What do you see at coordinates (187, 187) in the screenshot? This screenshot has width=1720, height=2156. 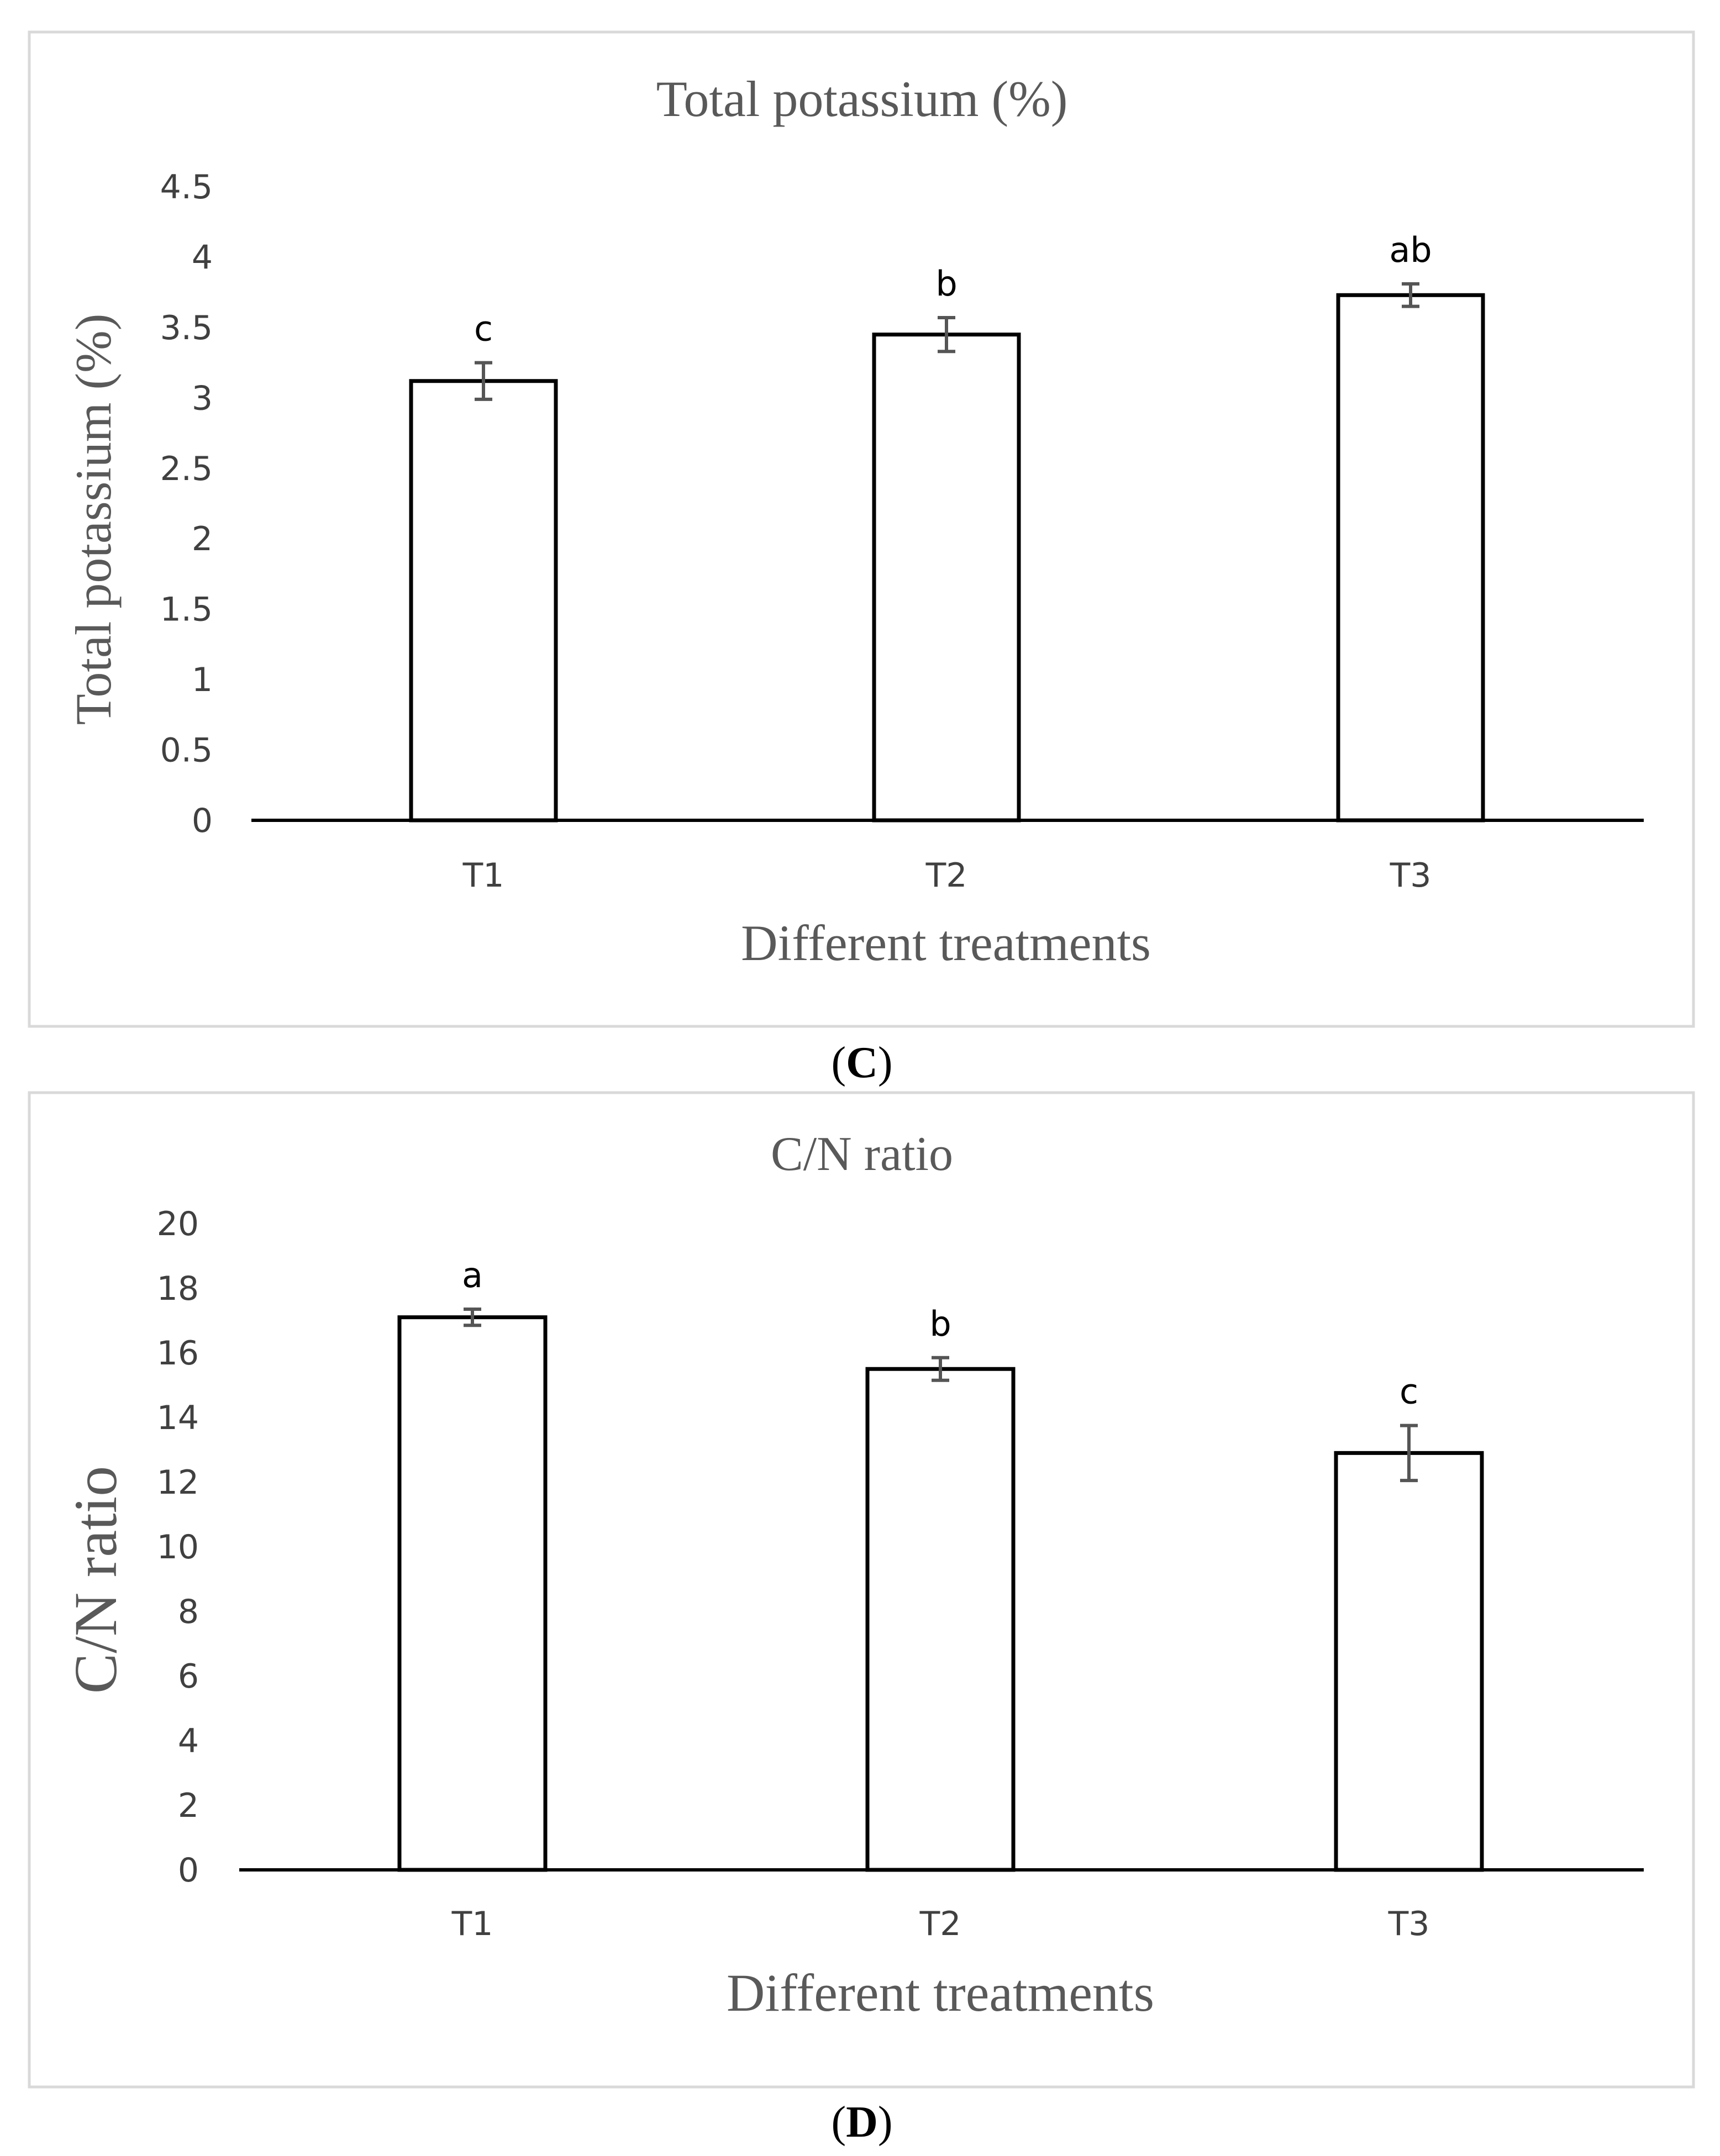 I see `y-tick-label-c-9: 4.5` at bounding box center [187, 187].